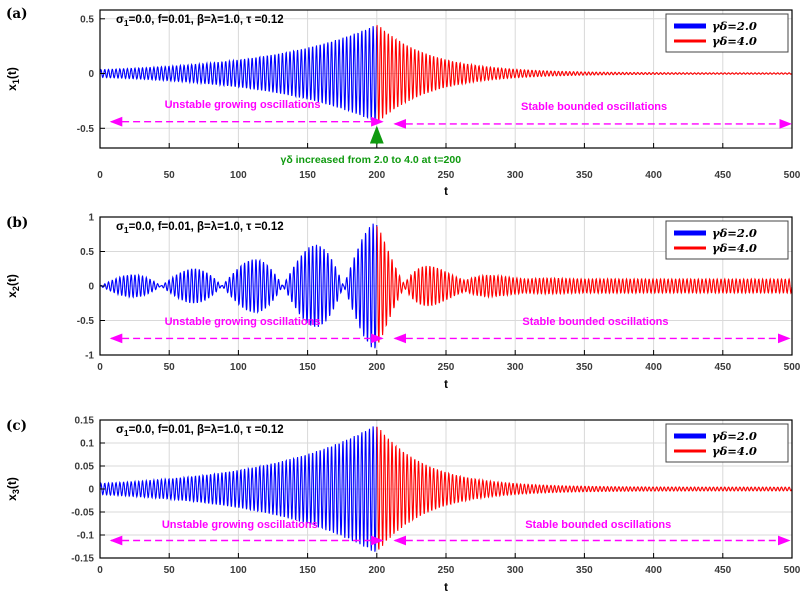 This screenshot has width=809, height=609. What do you see at coordinates (86, 536) in the screenshot?
I see `y-tick-label: -0.1` at bounding box center [86, 536].